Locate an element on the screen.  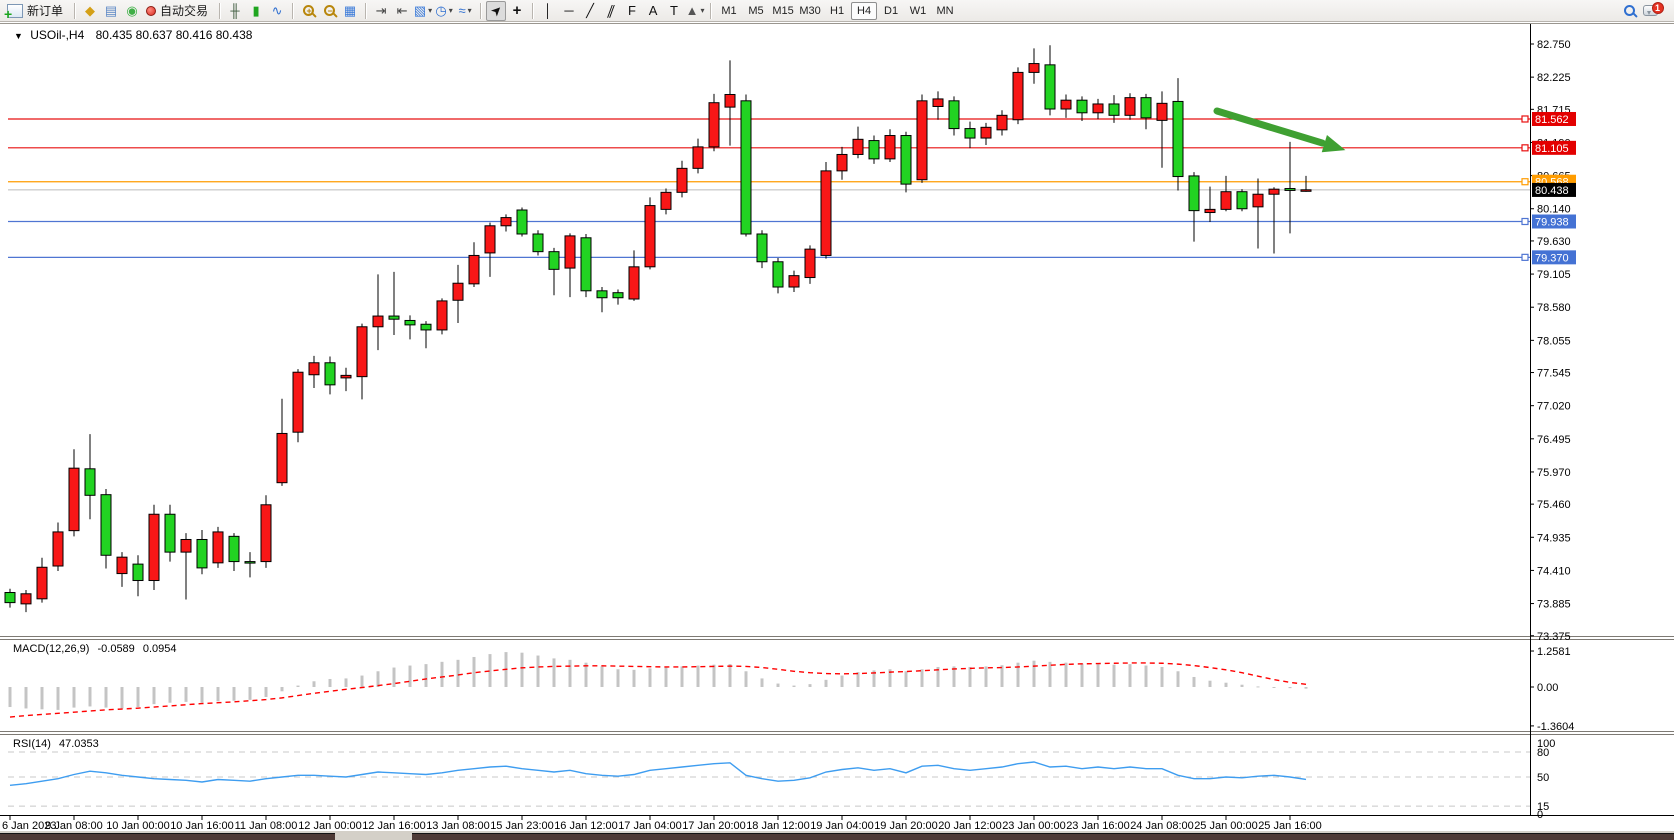
autotrade-status-icon is located at coordinates (151, 10).